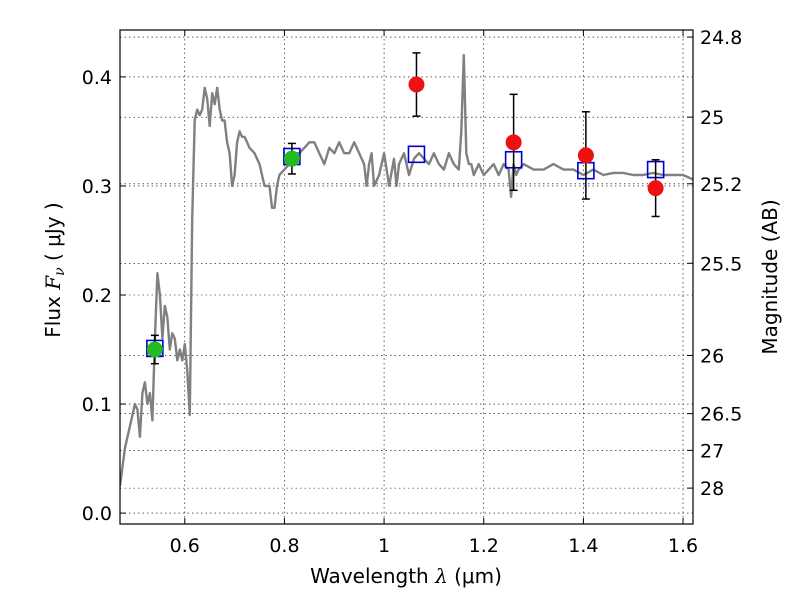  I want to click on magnitude-tick-label: 25, so click(712, 118).